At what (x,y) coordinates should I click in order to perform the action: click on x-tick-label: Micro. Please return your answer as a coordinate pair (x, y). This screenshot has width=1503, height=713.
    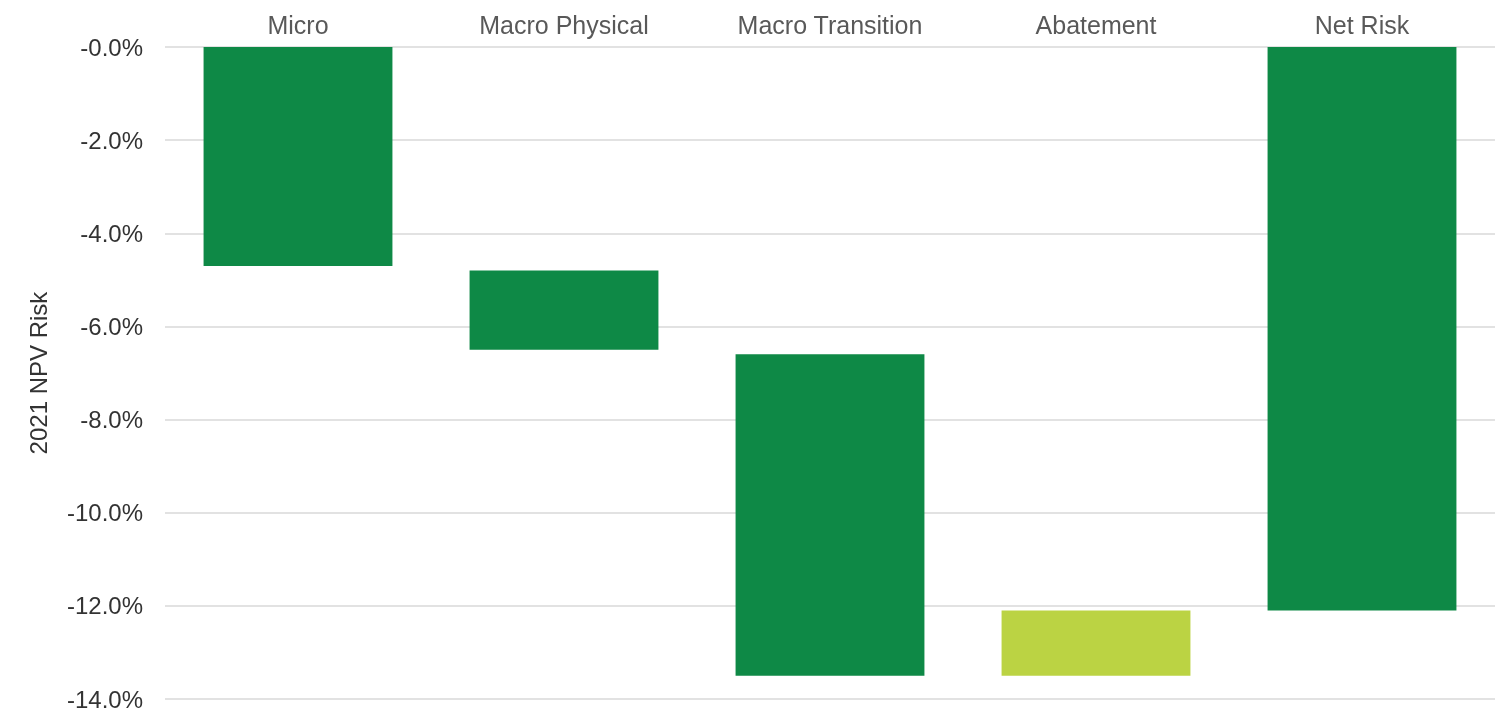
    Looking at the image, I should click on (298, 24).